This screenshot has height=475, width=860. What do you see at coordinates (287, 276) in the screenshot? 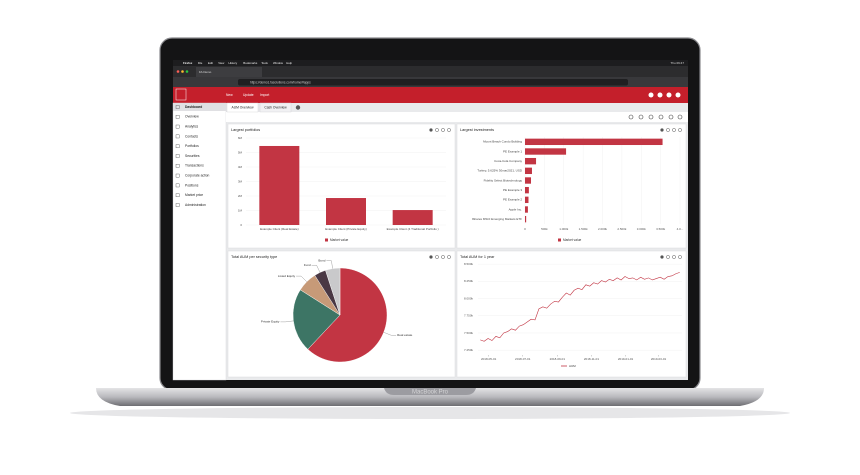
I see `pie-label: Listed Equity` at bounding box center [287, 276].